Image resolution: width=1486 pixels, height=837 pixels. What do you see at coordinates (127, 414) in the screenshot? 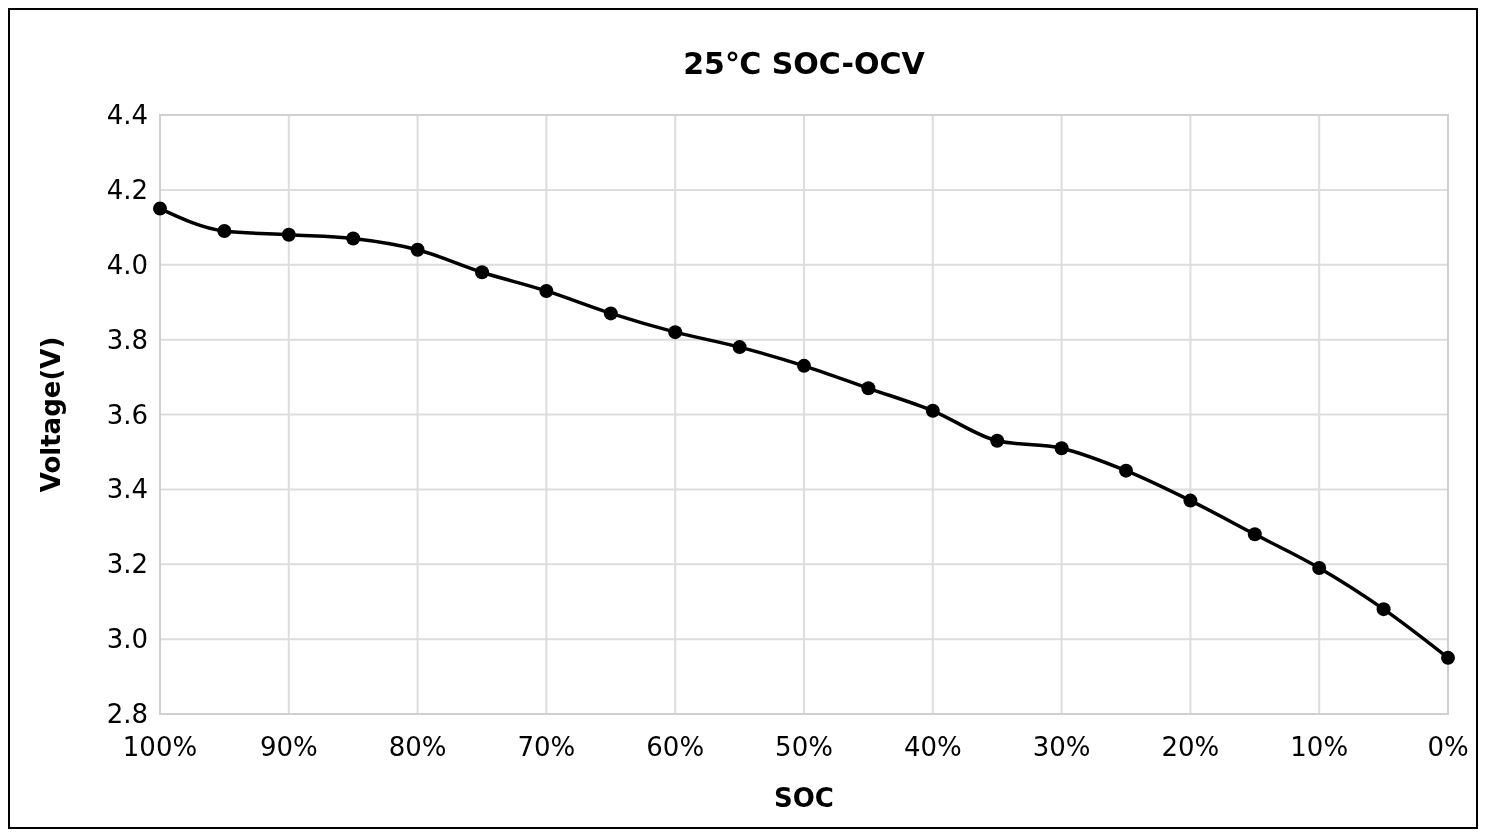
I see `y-tick-label: 3.6` at bounding box center [127, 414].